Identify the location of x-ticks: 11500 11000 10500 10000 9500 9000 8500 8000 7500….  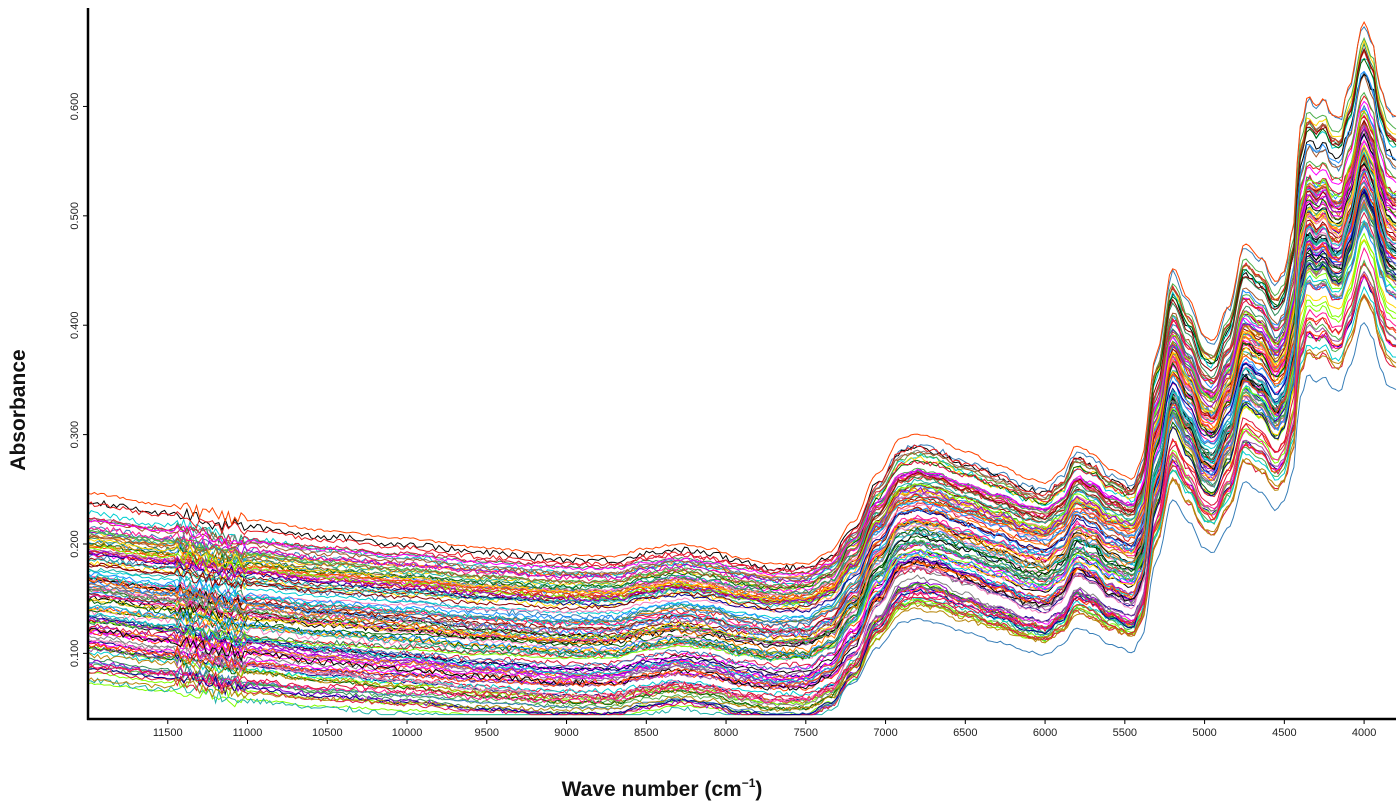
(764, 729).